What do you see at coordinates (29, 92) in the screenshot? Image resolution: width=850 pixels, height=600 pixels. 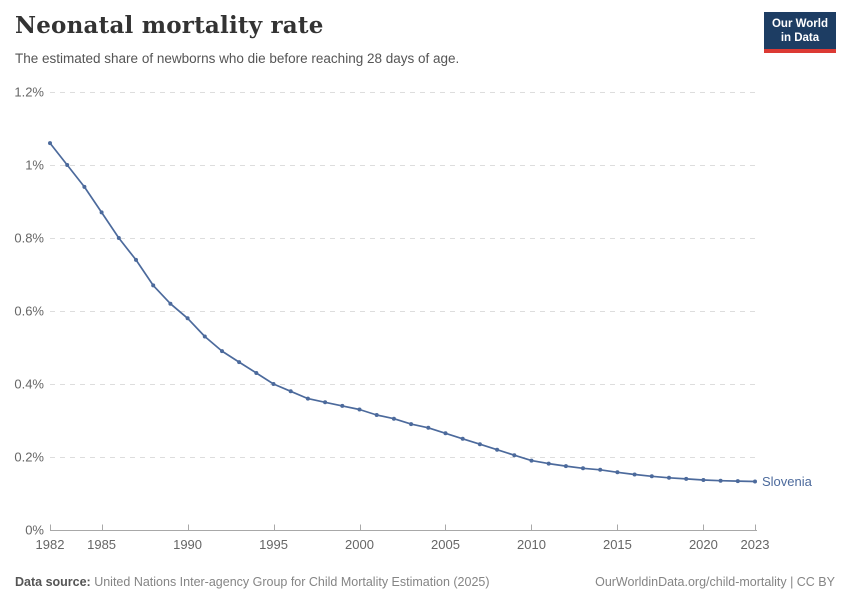 I see `y-axis-tick-label: 1.2%` at bounding box center [29, 92].